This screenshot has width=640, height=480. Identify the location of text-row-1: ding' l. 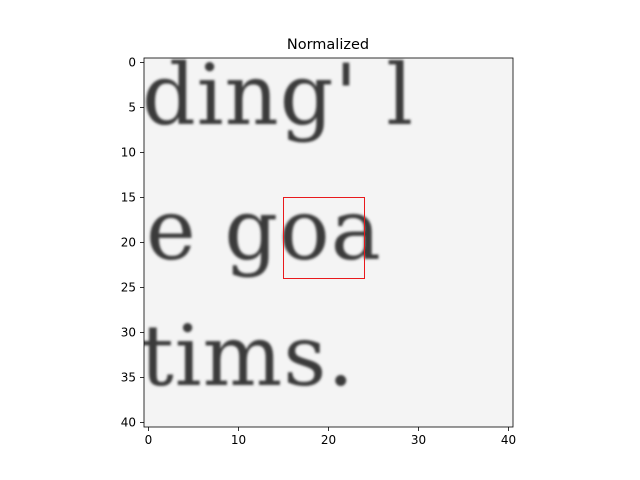
(278, 95).